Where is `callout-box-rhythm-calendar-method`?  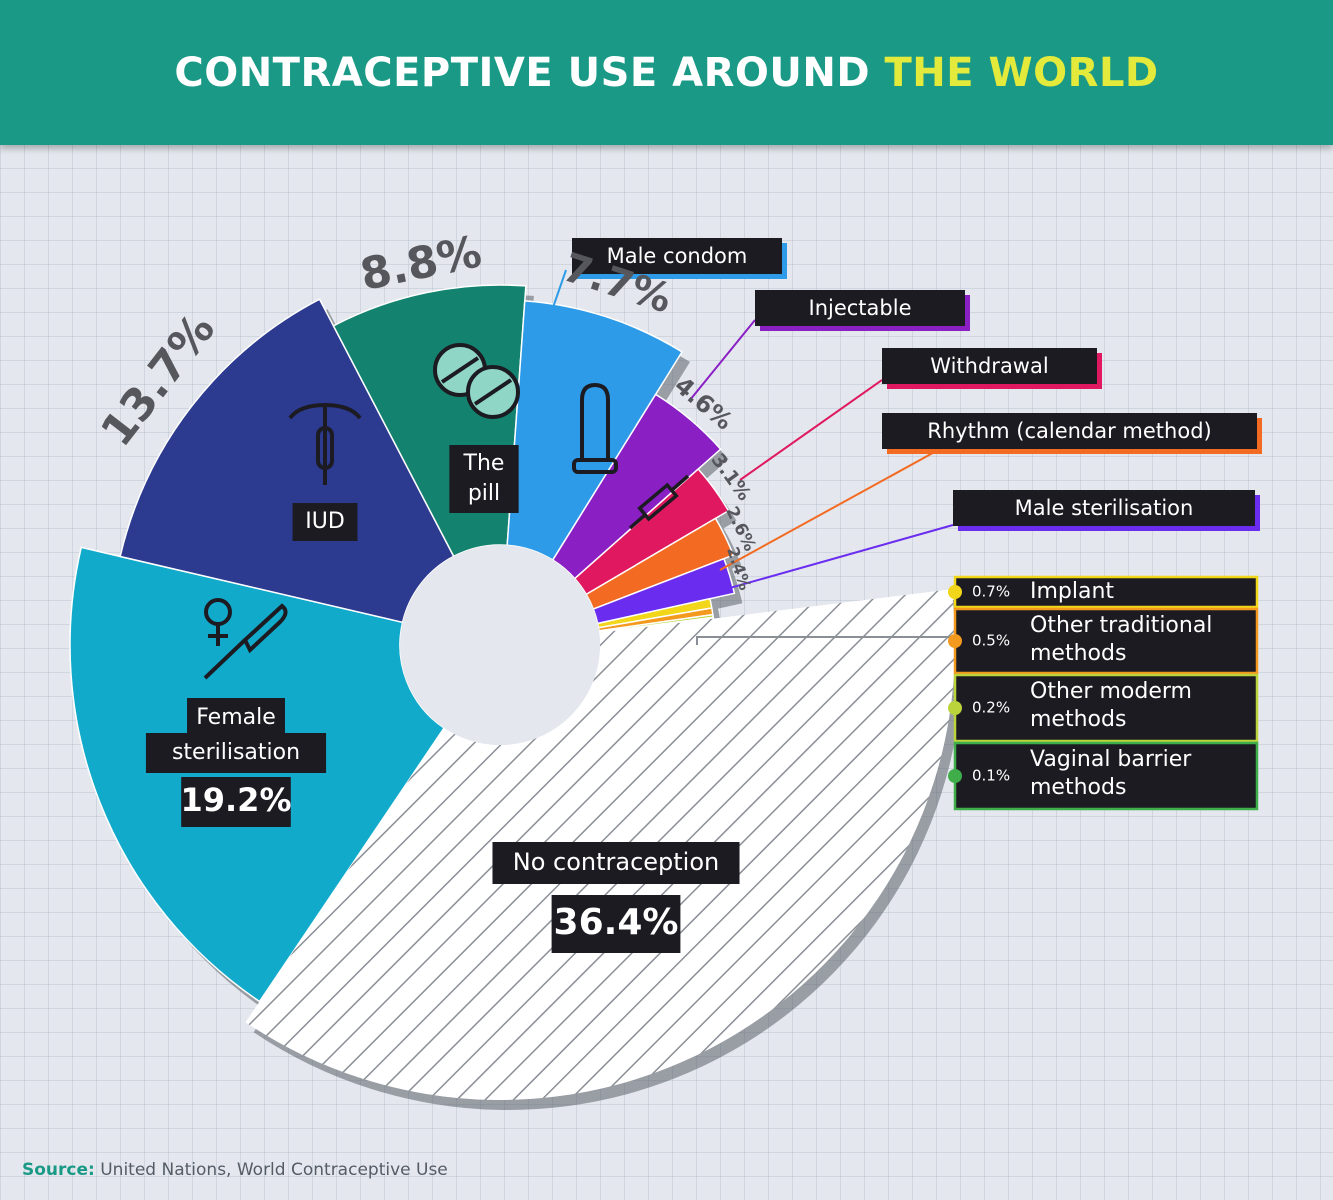 callout-box-rhythm-calendar-method is located at coordinates (1069, 431).